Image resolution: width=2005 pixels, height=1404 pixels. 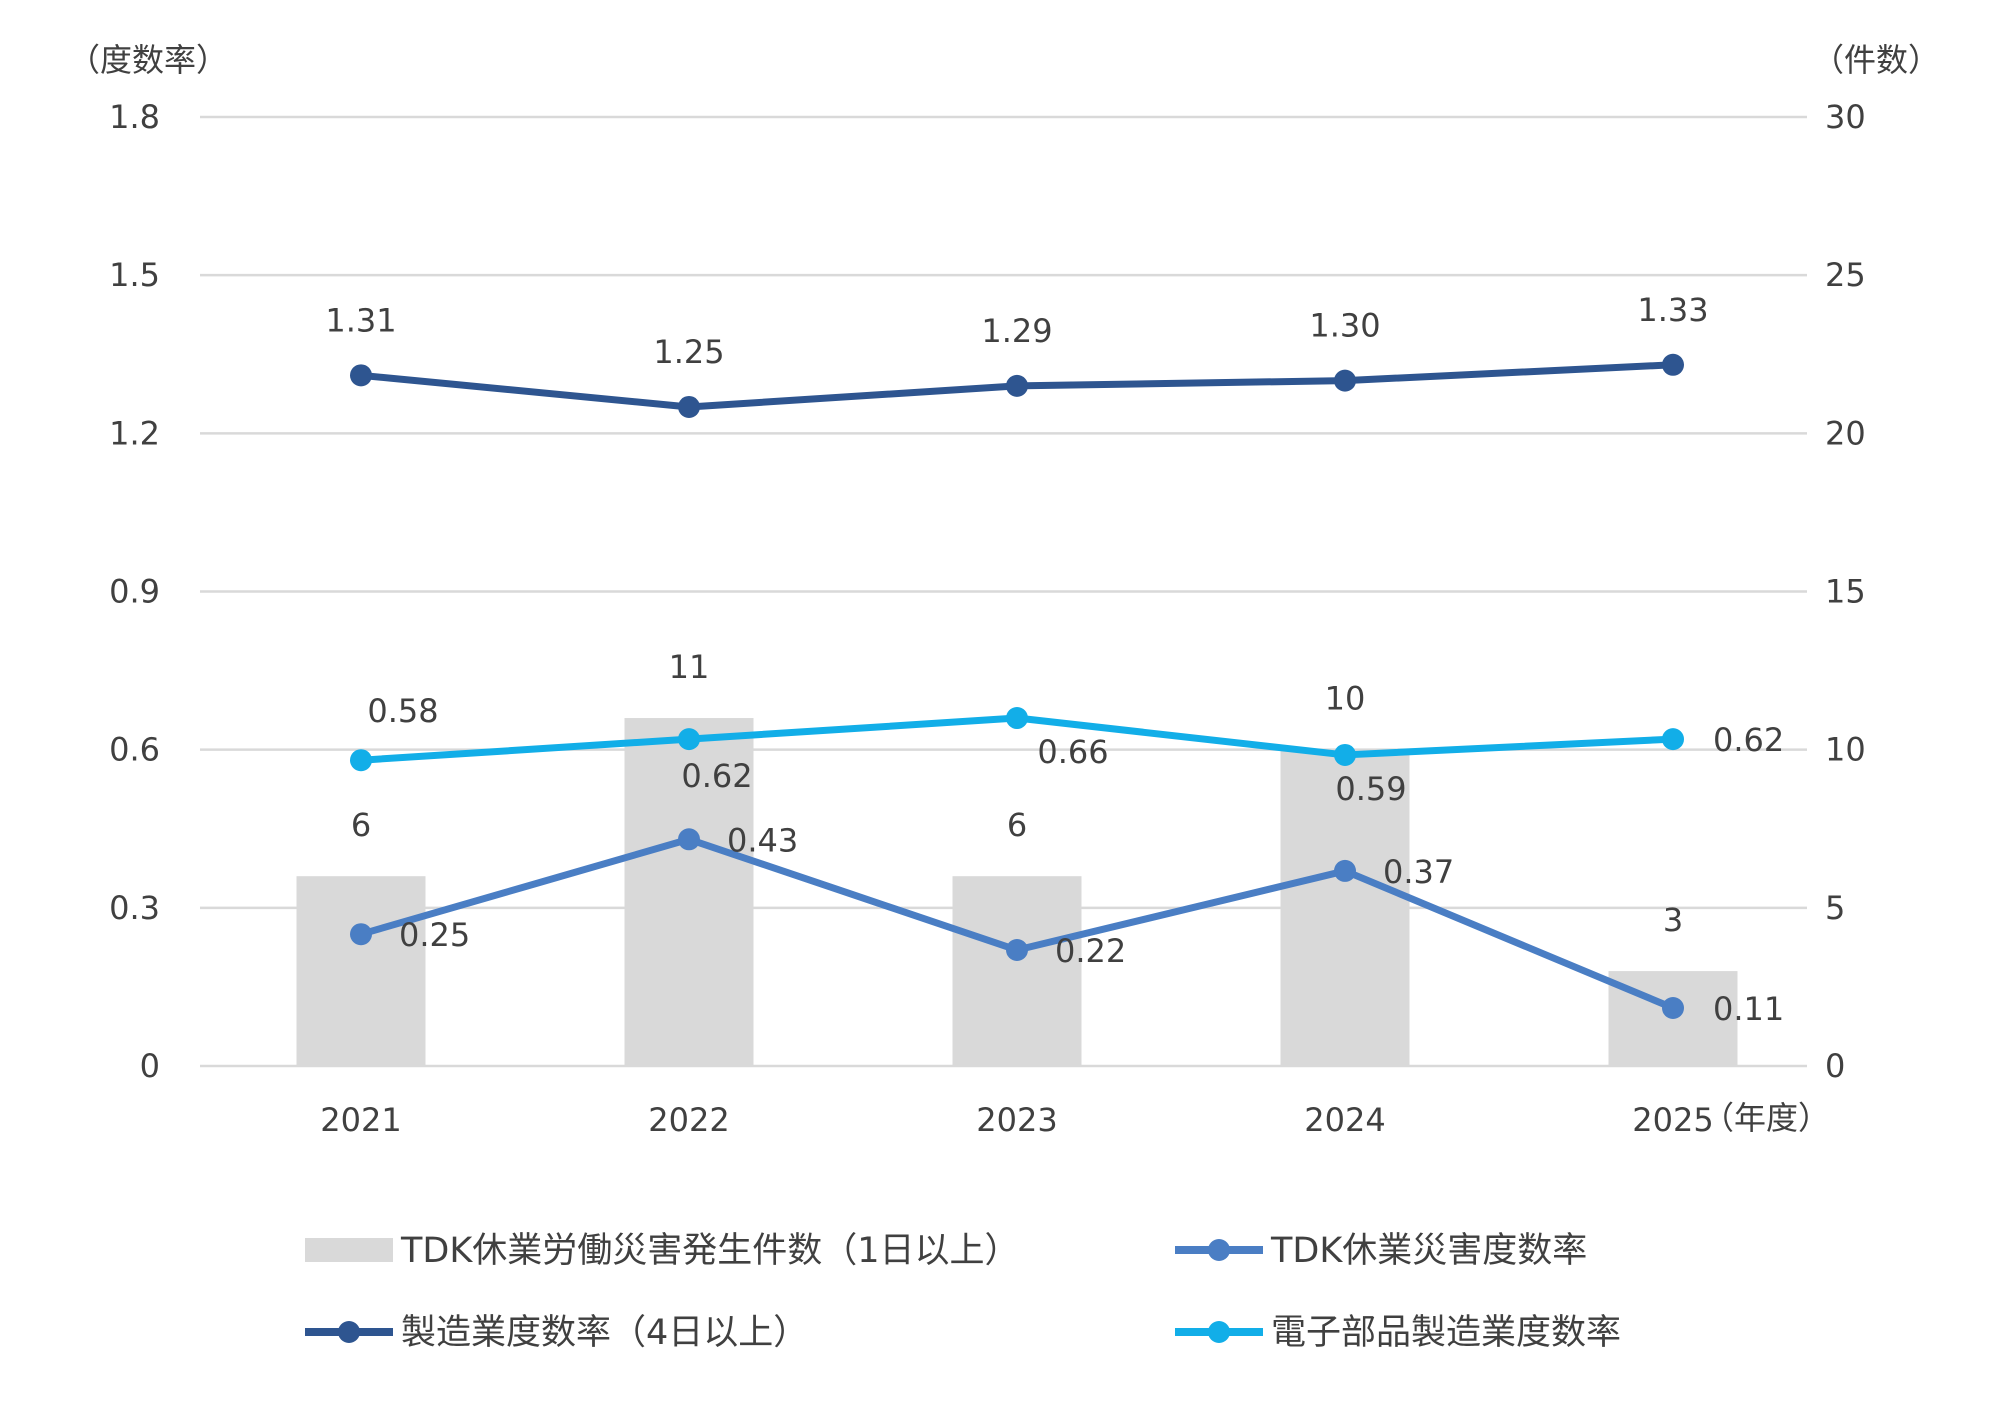 I want to click on data-label-tdk: 0.11, so click(x=1748, y=1009).